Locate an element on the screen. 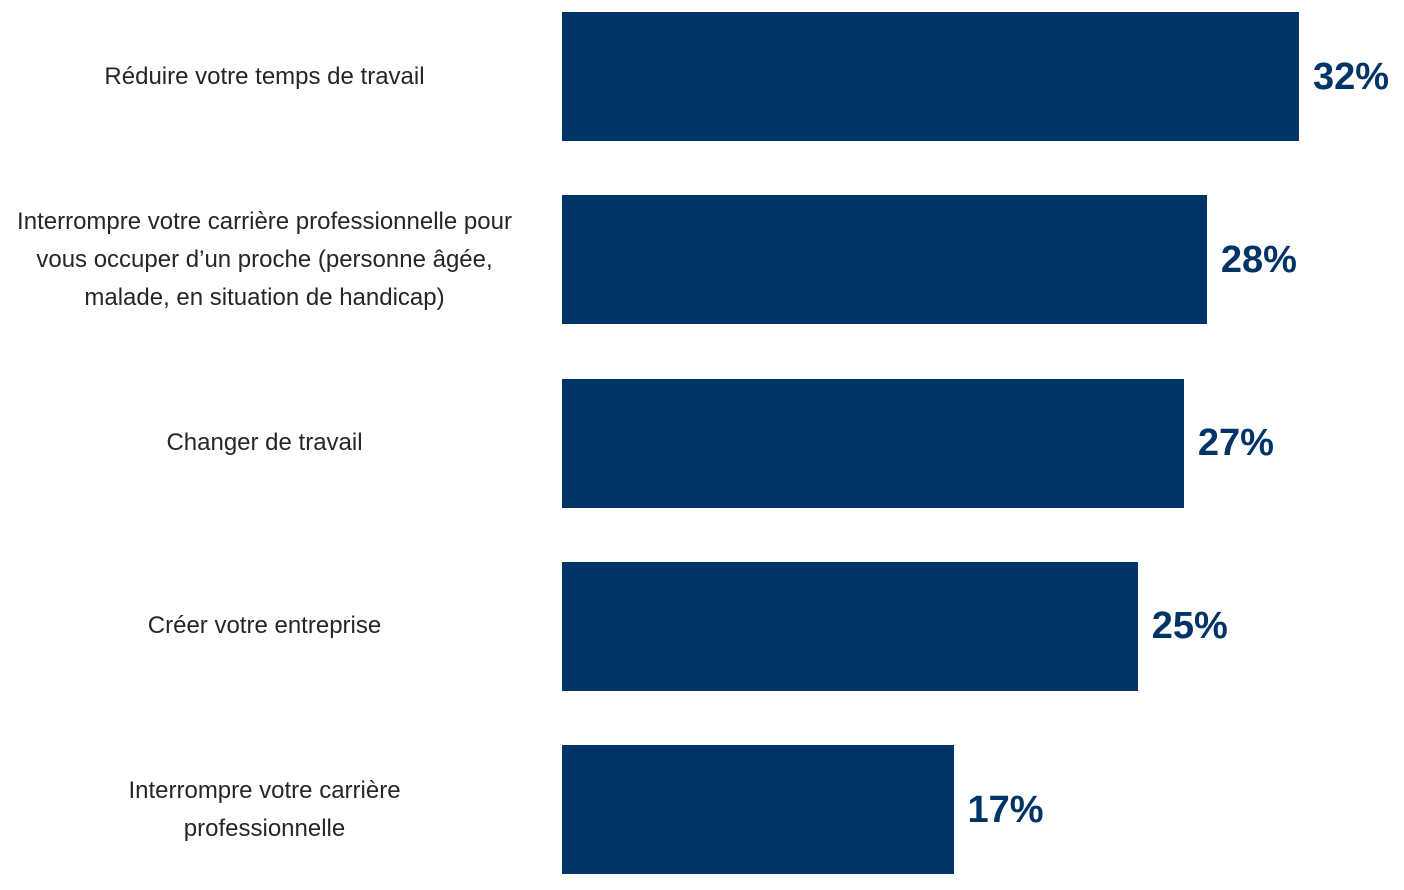  text: Réduire votre temps de travail is located at coordinates (264, 76).